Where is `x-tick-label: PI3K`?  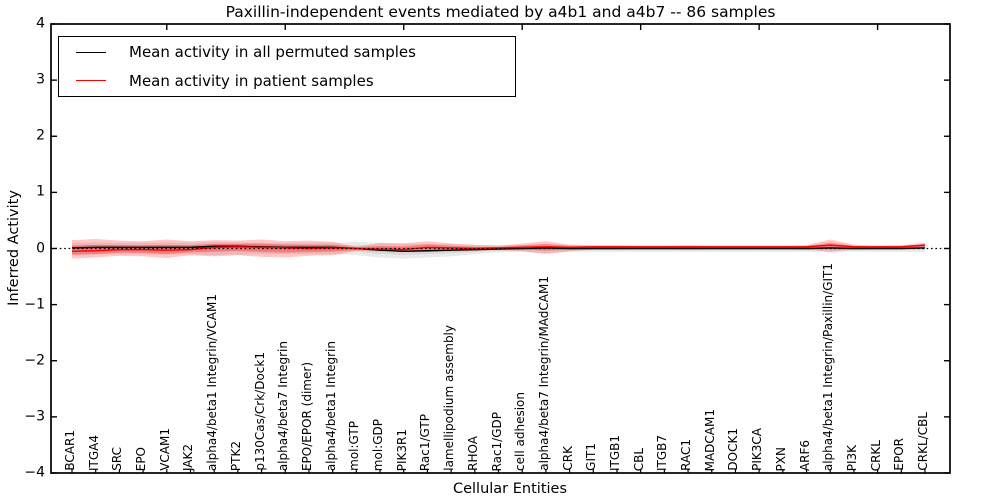 x-tick-label: PI3K is located at coordinates (851, 457).